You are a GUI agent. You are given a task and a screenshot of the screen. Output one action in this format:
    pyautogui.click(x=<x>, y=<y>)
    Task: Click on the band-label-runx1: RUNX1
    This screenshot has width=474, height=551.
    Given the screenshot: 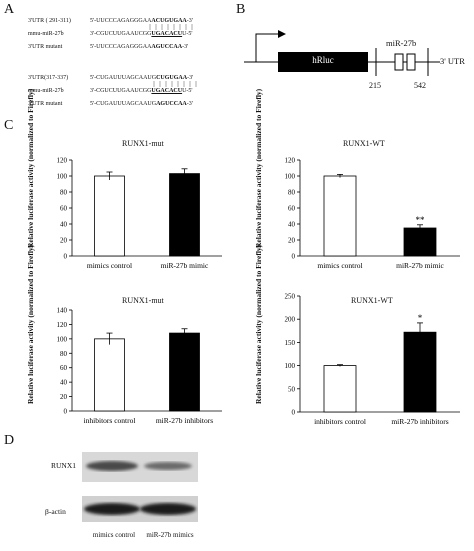 What is the action you would take?
    pyautogui.click(x=64, y=465)
    